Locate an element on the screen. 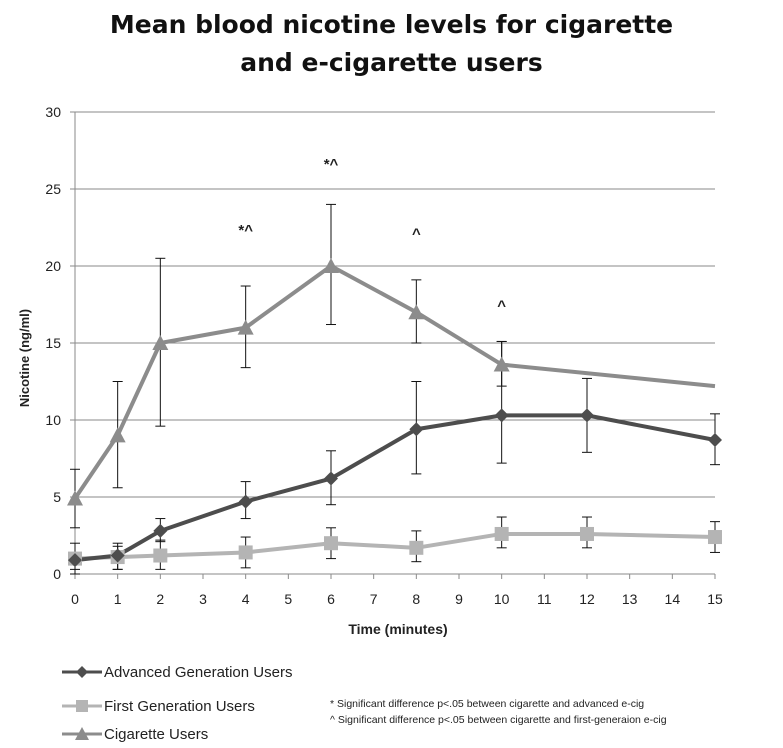  x-tick-label: 12 is located at coordinates (587, 599).